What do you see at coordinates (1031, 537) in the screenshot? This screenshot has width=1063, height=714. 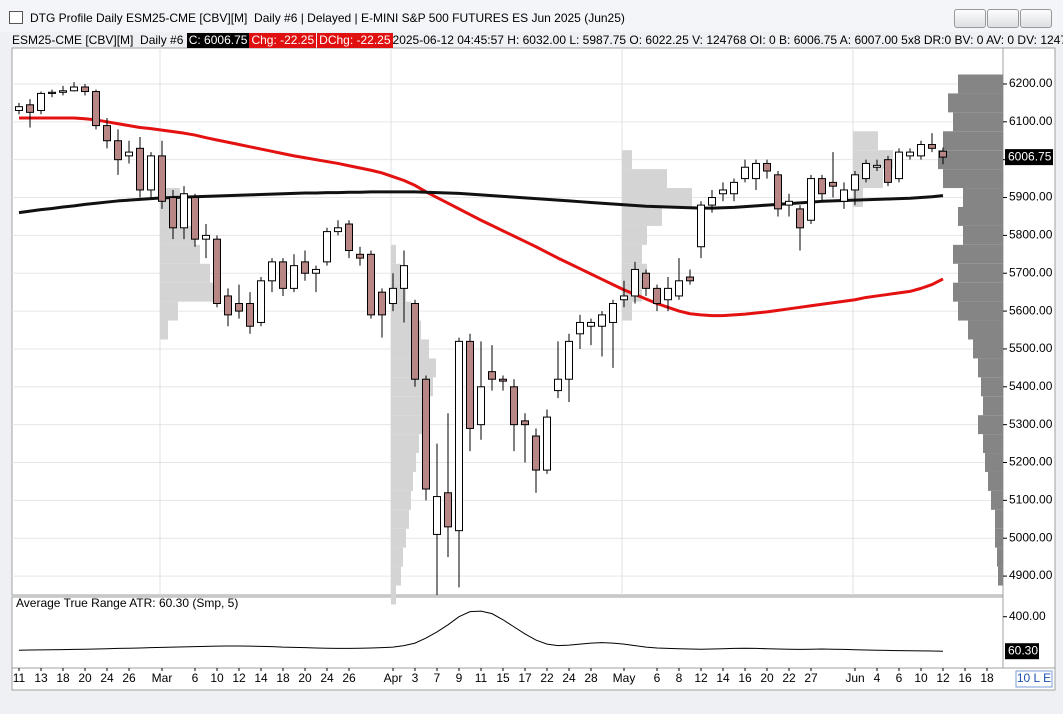 I see `y-tick-label: 5000.00` at bounding box center [1031, 537].